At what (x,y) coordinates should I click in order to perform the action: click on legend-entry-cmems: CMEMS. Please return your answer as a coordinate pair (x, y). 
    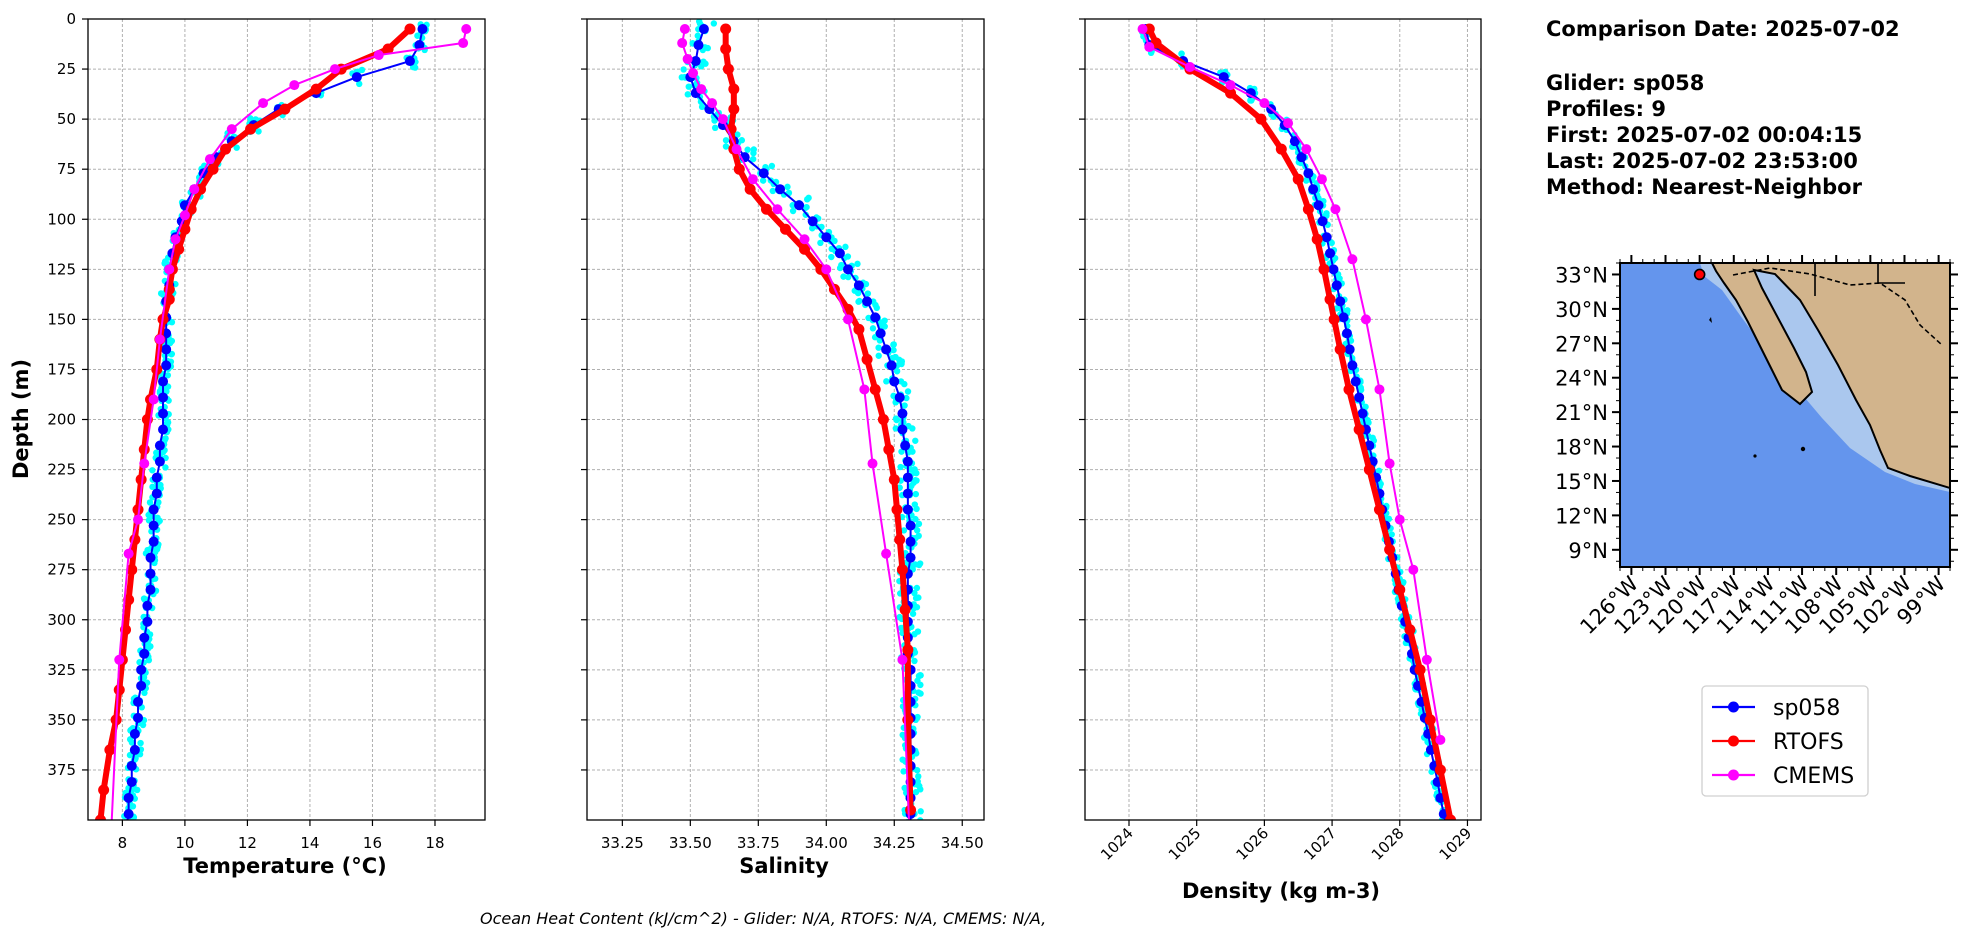
    Looking at the image, I should click on (1783, 776).